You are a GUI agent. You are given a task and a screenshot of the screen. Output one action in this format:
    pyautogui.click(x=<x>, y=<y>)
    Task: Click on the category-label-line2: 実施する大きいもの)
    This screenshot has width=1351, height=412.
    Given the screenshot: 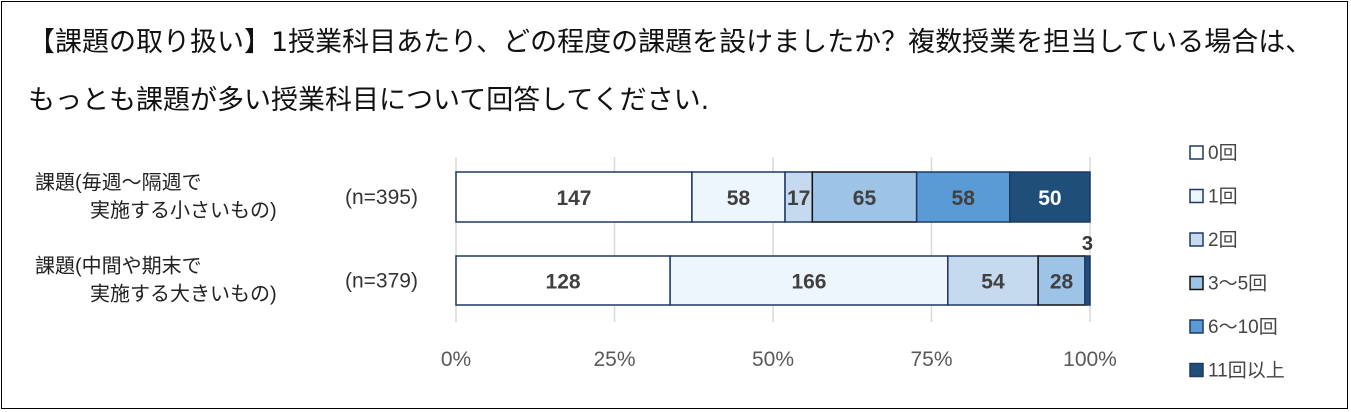 What is the action you would take?
    pyautogui.click(x=183, y=294)
    